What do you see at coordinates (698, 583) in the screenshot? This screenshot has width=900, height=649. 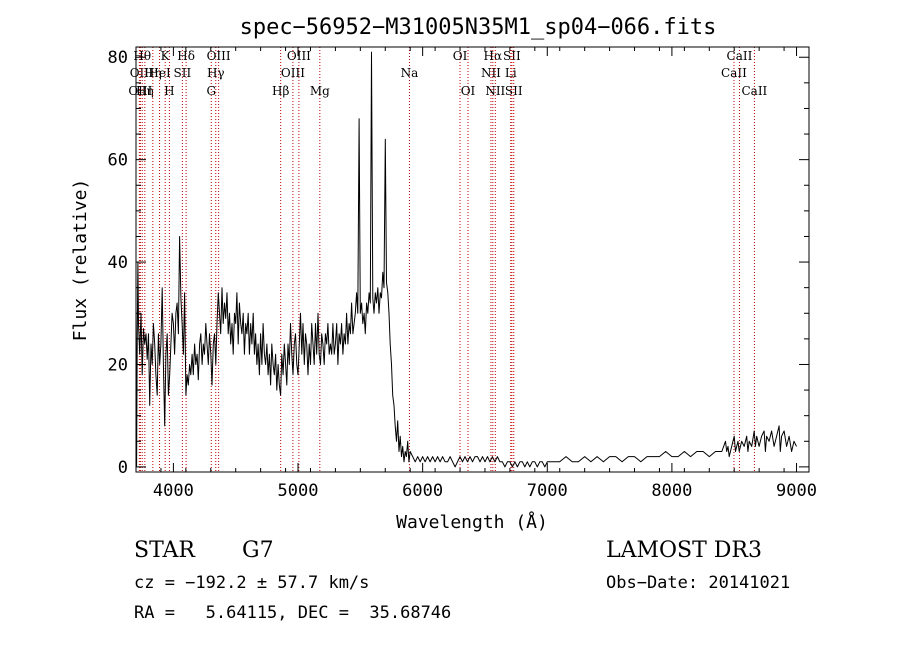 I see `obs-date: Obs−Date: 20141021` at bounding box center [698, 583].